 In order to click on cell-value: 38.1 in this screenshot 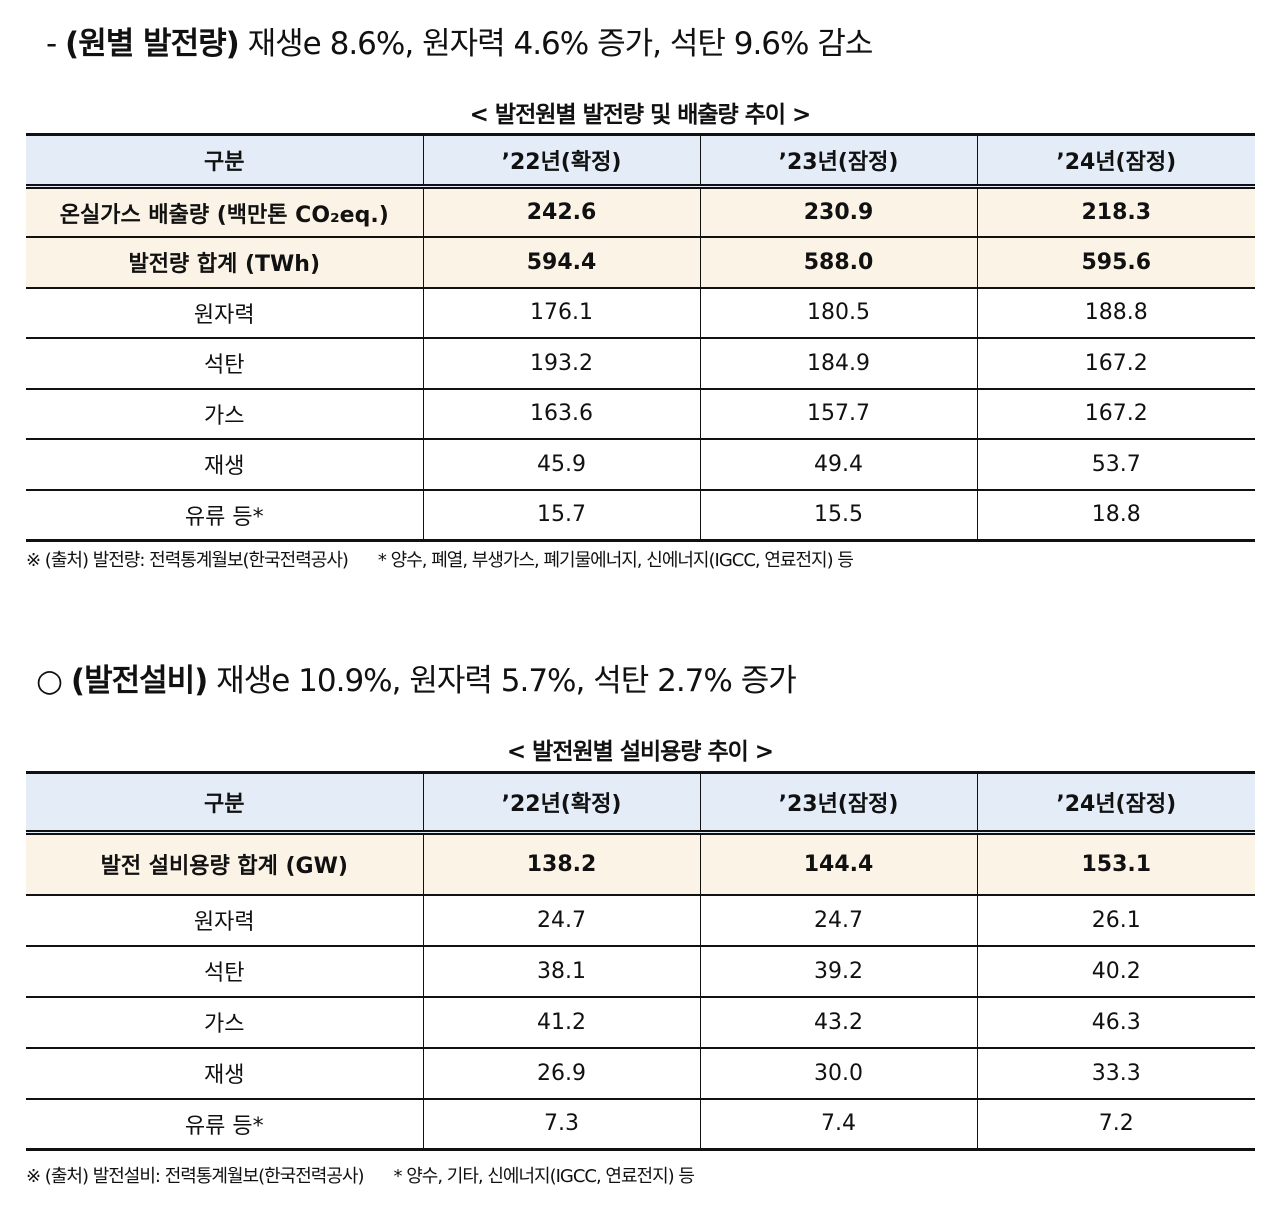, I will do `click(561, 971)`.